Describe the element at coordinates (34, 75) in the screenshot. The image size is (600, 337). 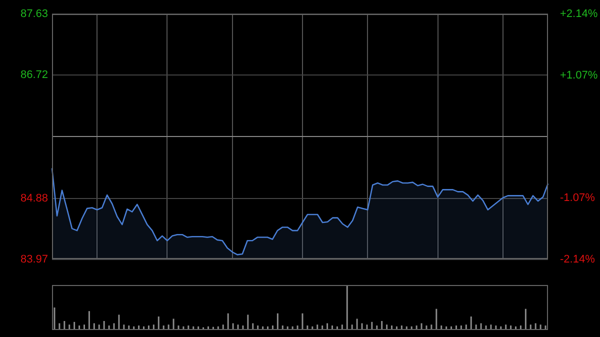
I see `y-tick-label: 86.72` at that location.